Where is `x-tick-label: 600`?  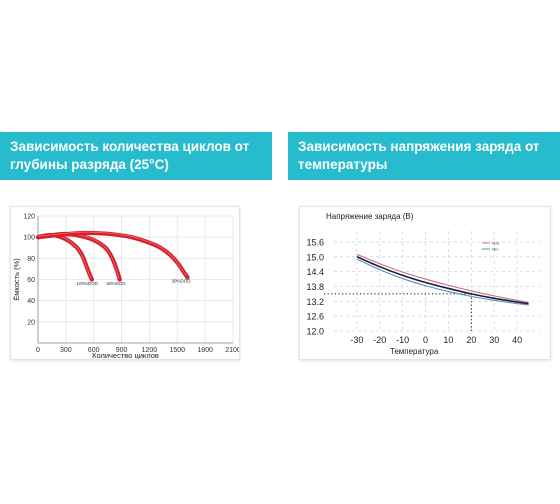 x-tick-label: 600 is located at coordinates (94, 350).